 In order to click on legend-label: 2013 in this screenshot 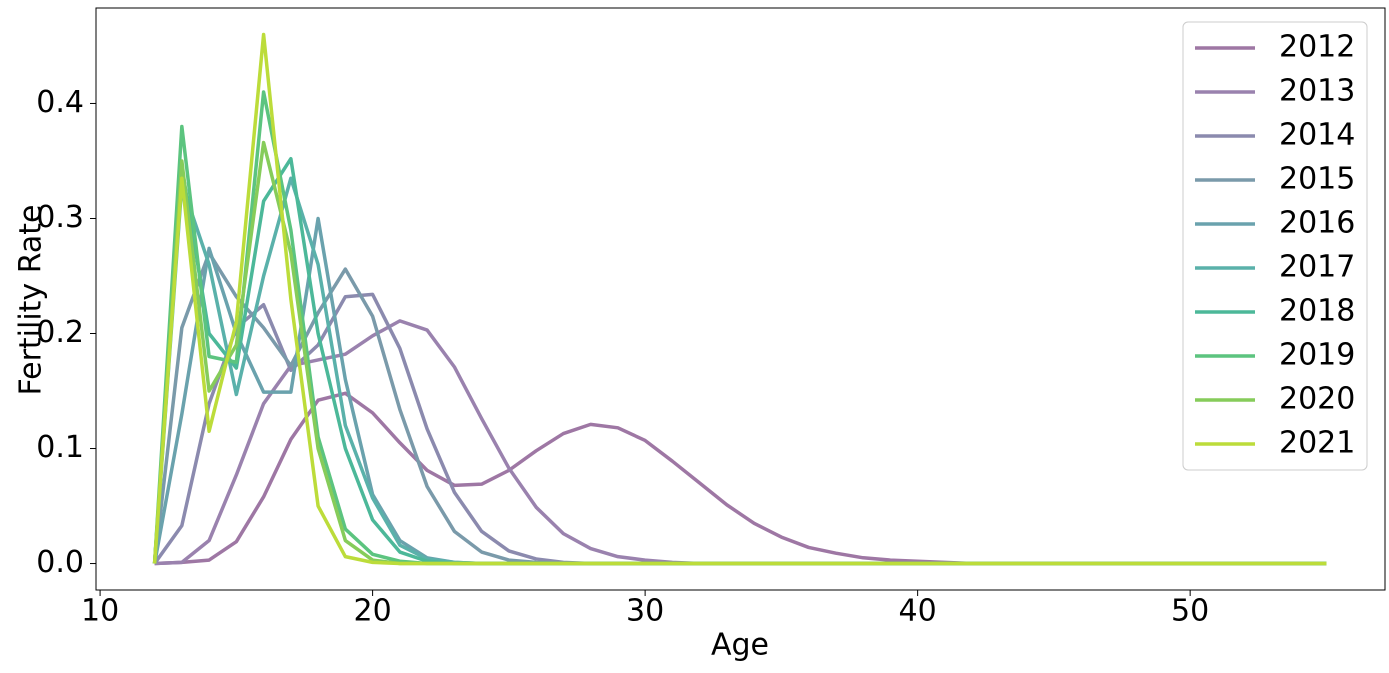, I will do `click(1317, 91)`.